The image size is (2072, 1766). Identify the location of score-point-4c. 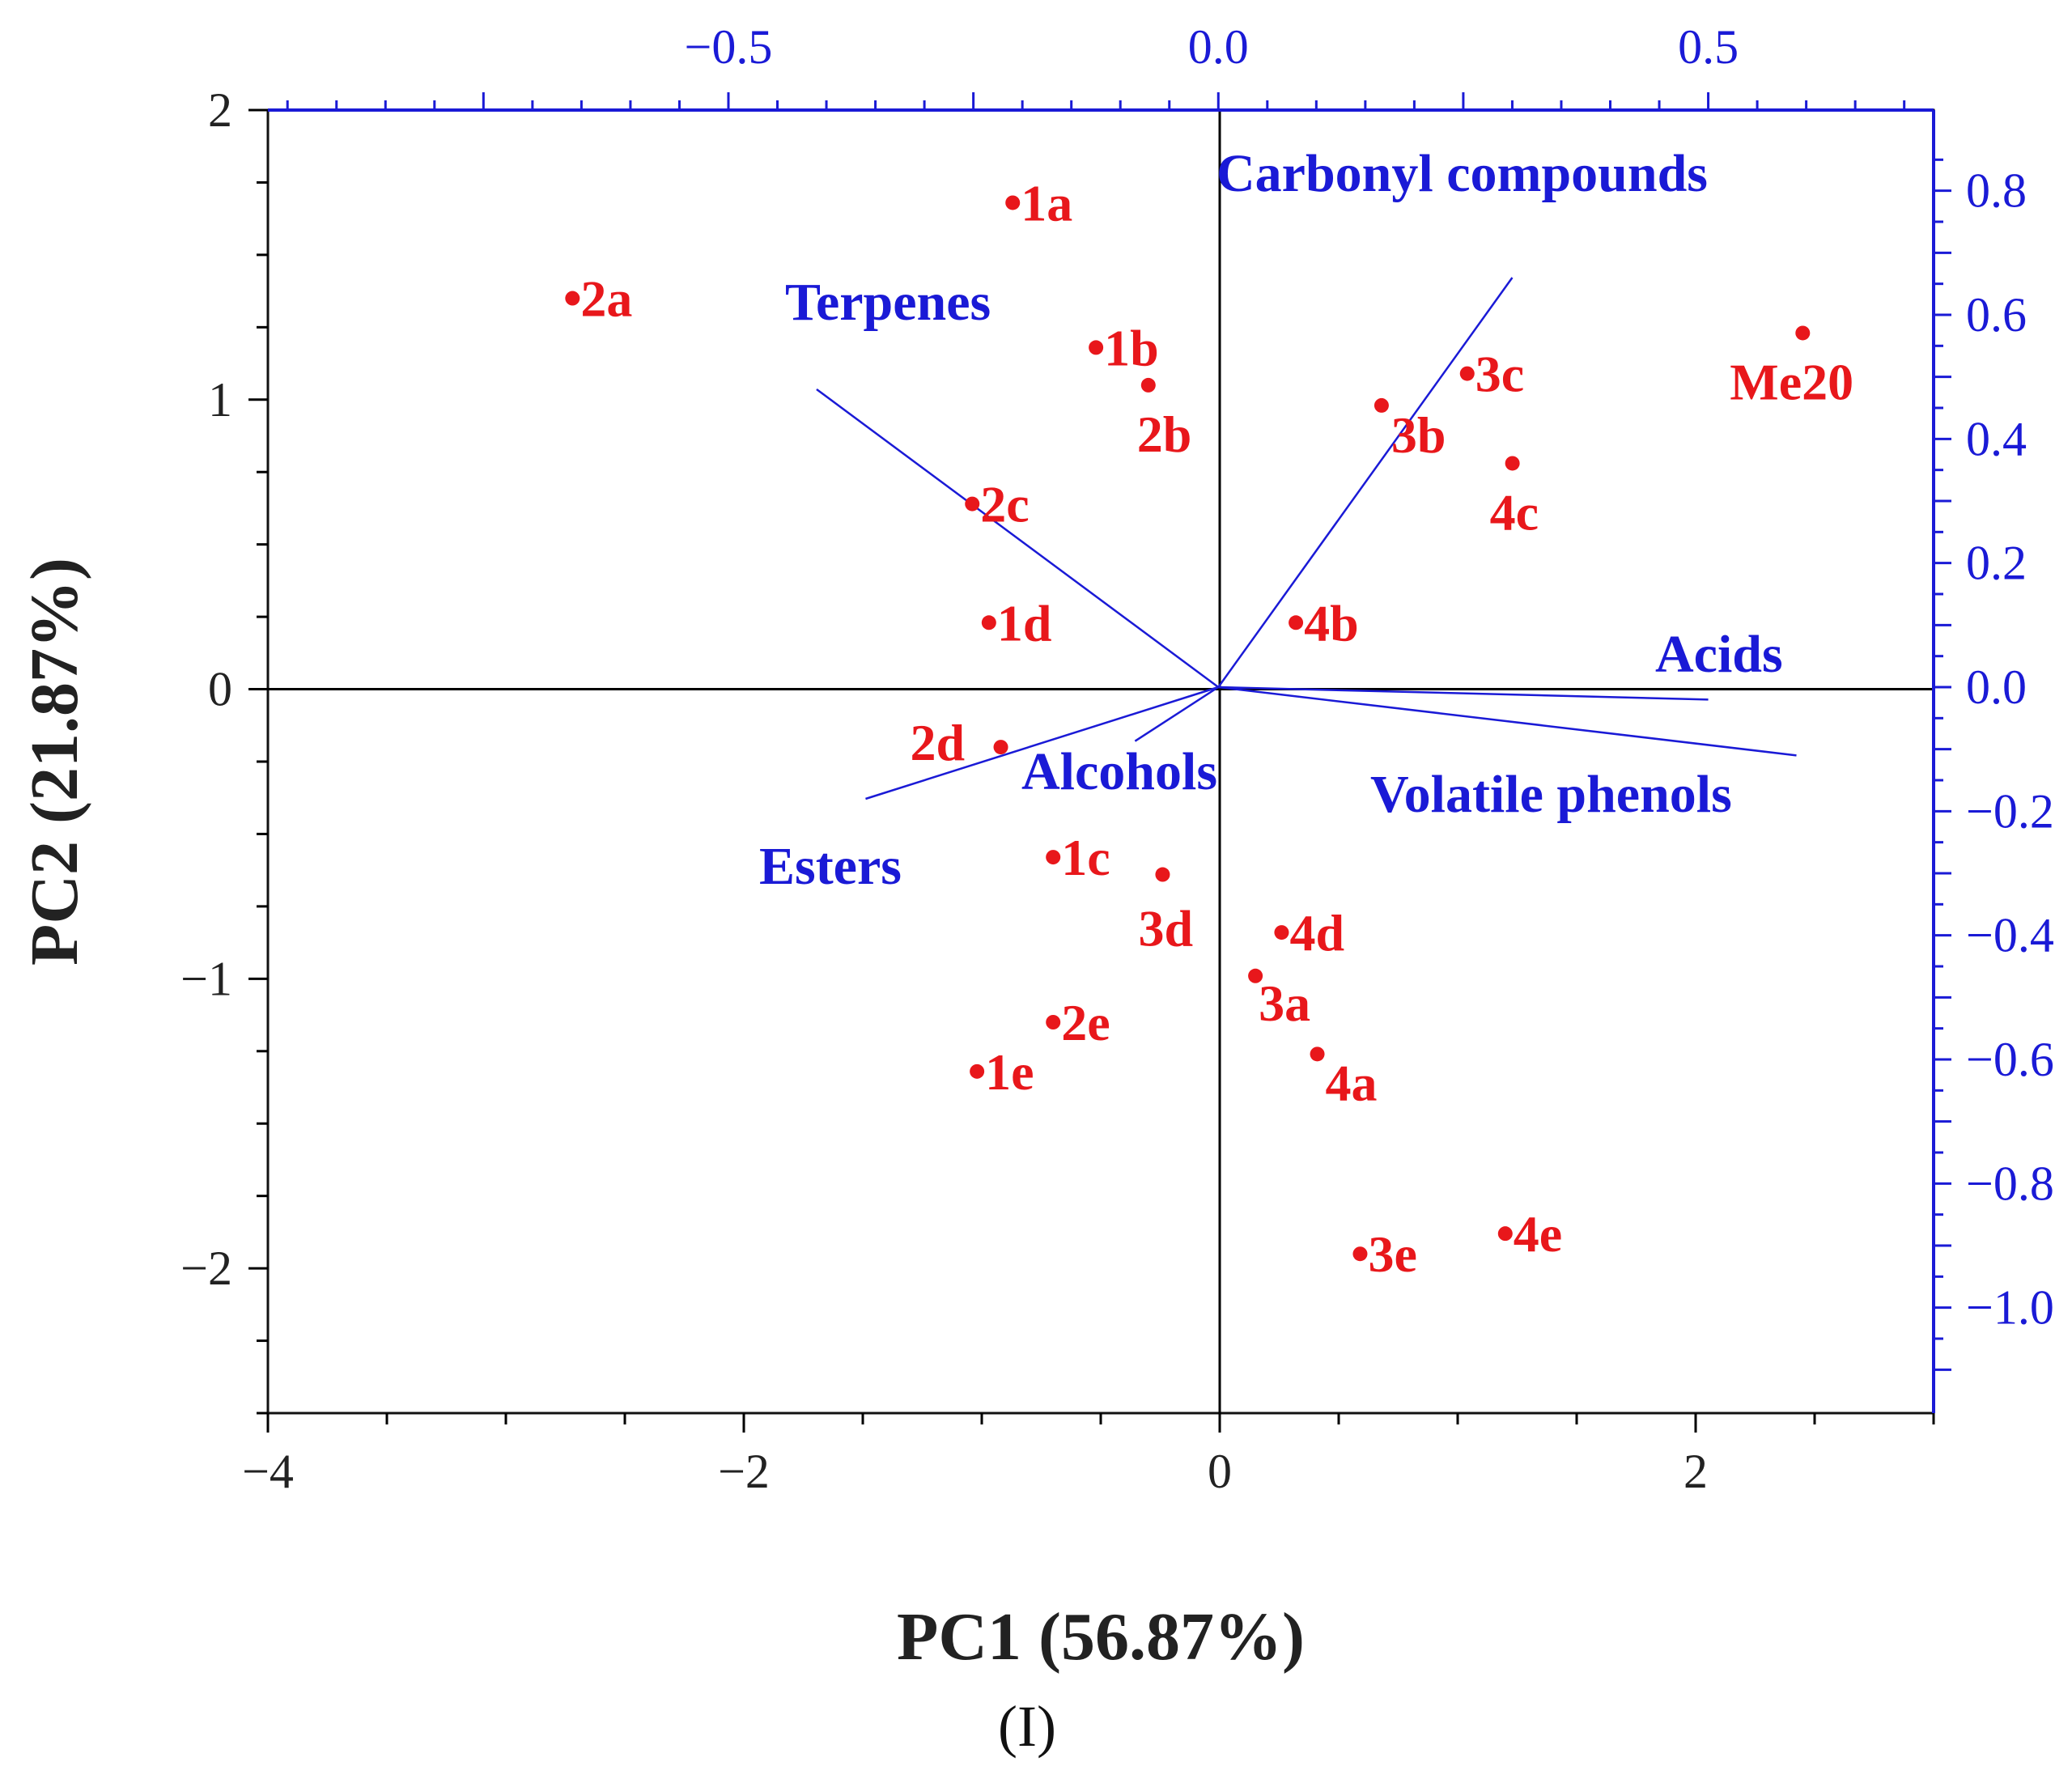
(1512, 463).